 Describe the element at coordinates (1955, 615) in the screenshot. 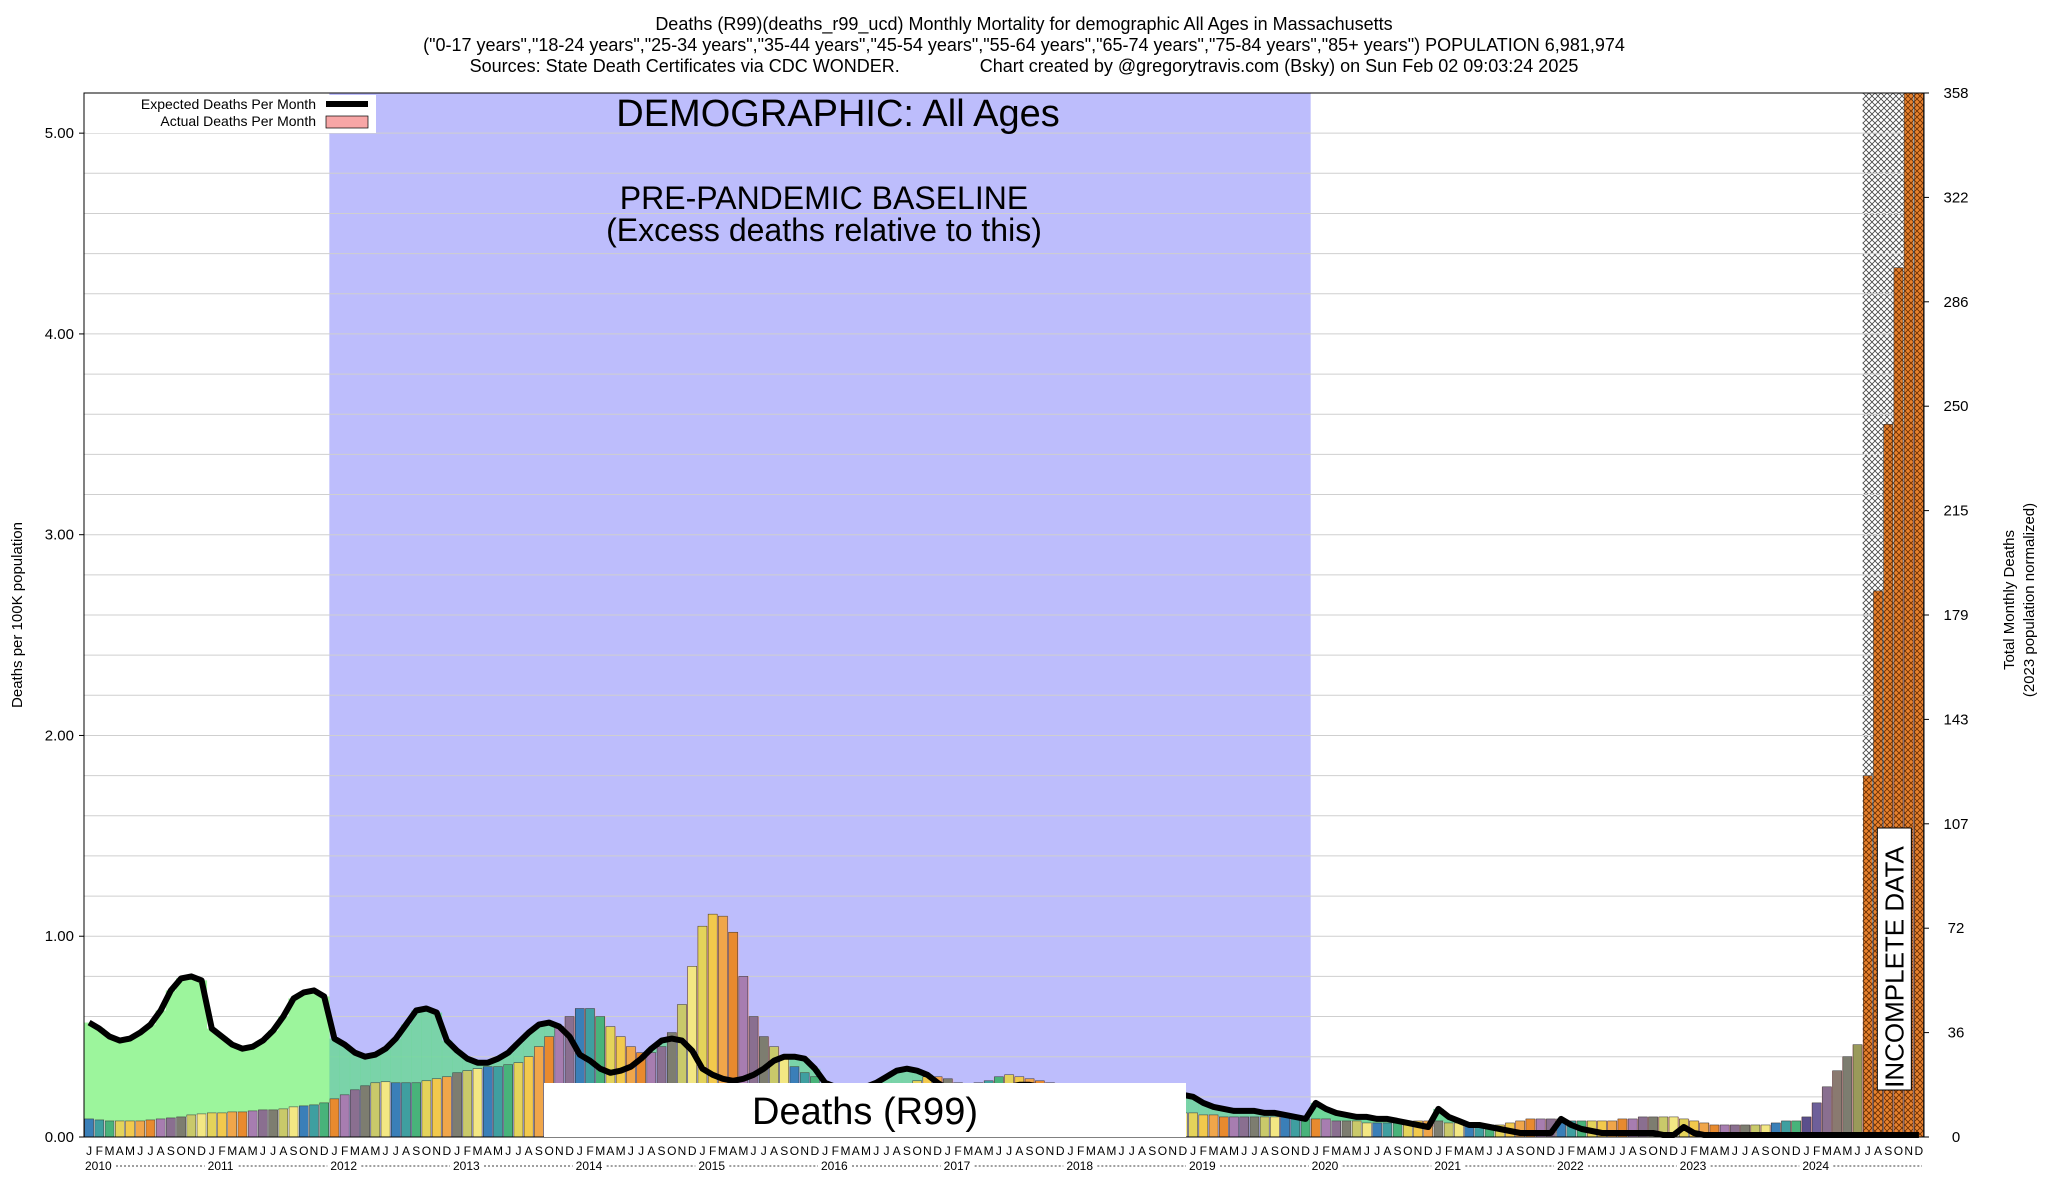

I see `y2-tick-label: 179` at that location.